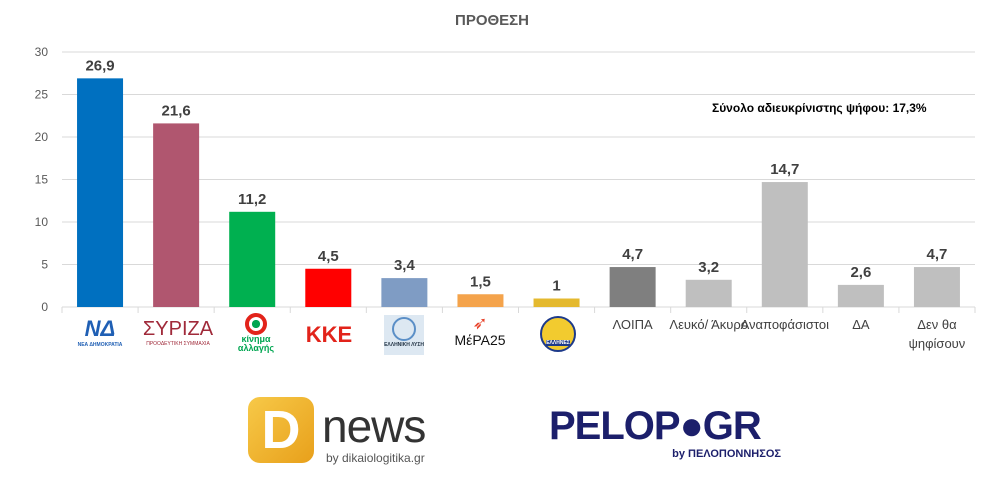 The image size is (984, 492). What do you see at coordinates (42, 95) in the screenshot?
I see `y-tick-label: 25` at bounding box center [42, 95].